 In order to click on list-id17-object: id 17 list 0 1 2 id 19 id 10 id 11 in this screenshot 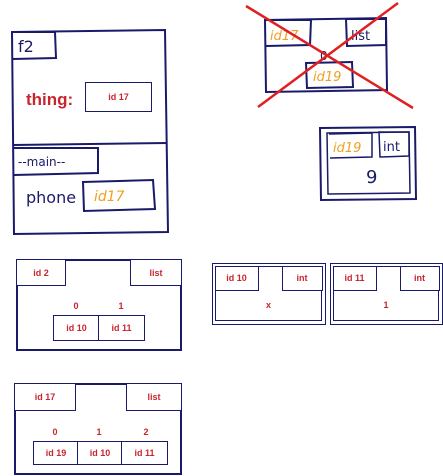, I will do `click(98, 429)`.